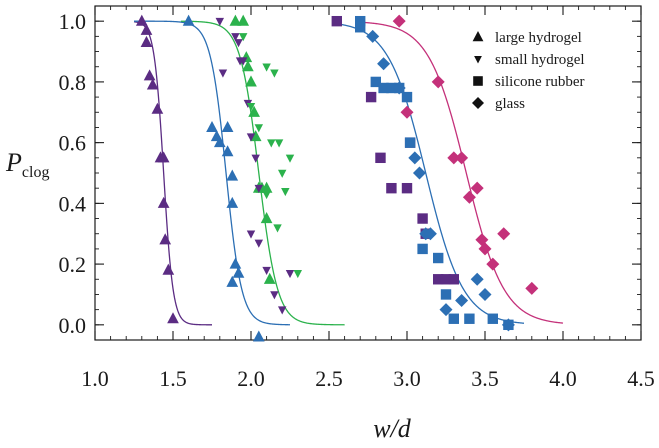  Describe the element at coordinates (251, 378) in the screenshot. I see `x-tick-label: 2.0` at that location.